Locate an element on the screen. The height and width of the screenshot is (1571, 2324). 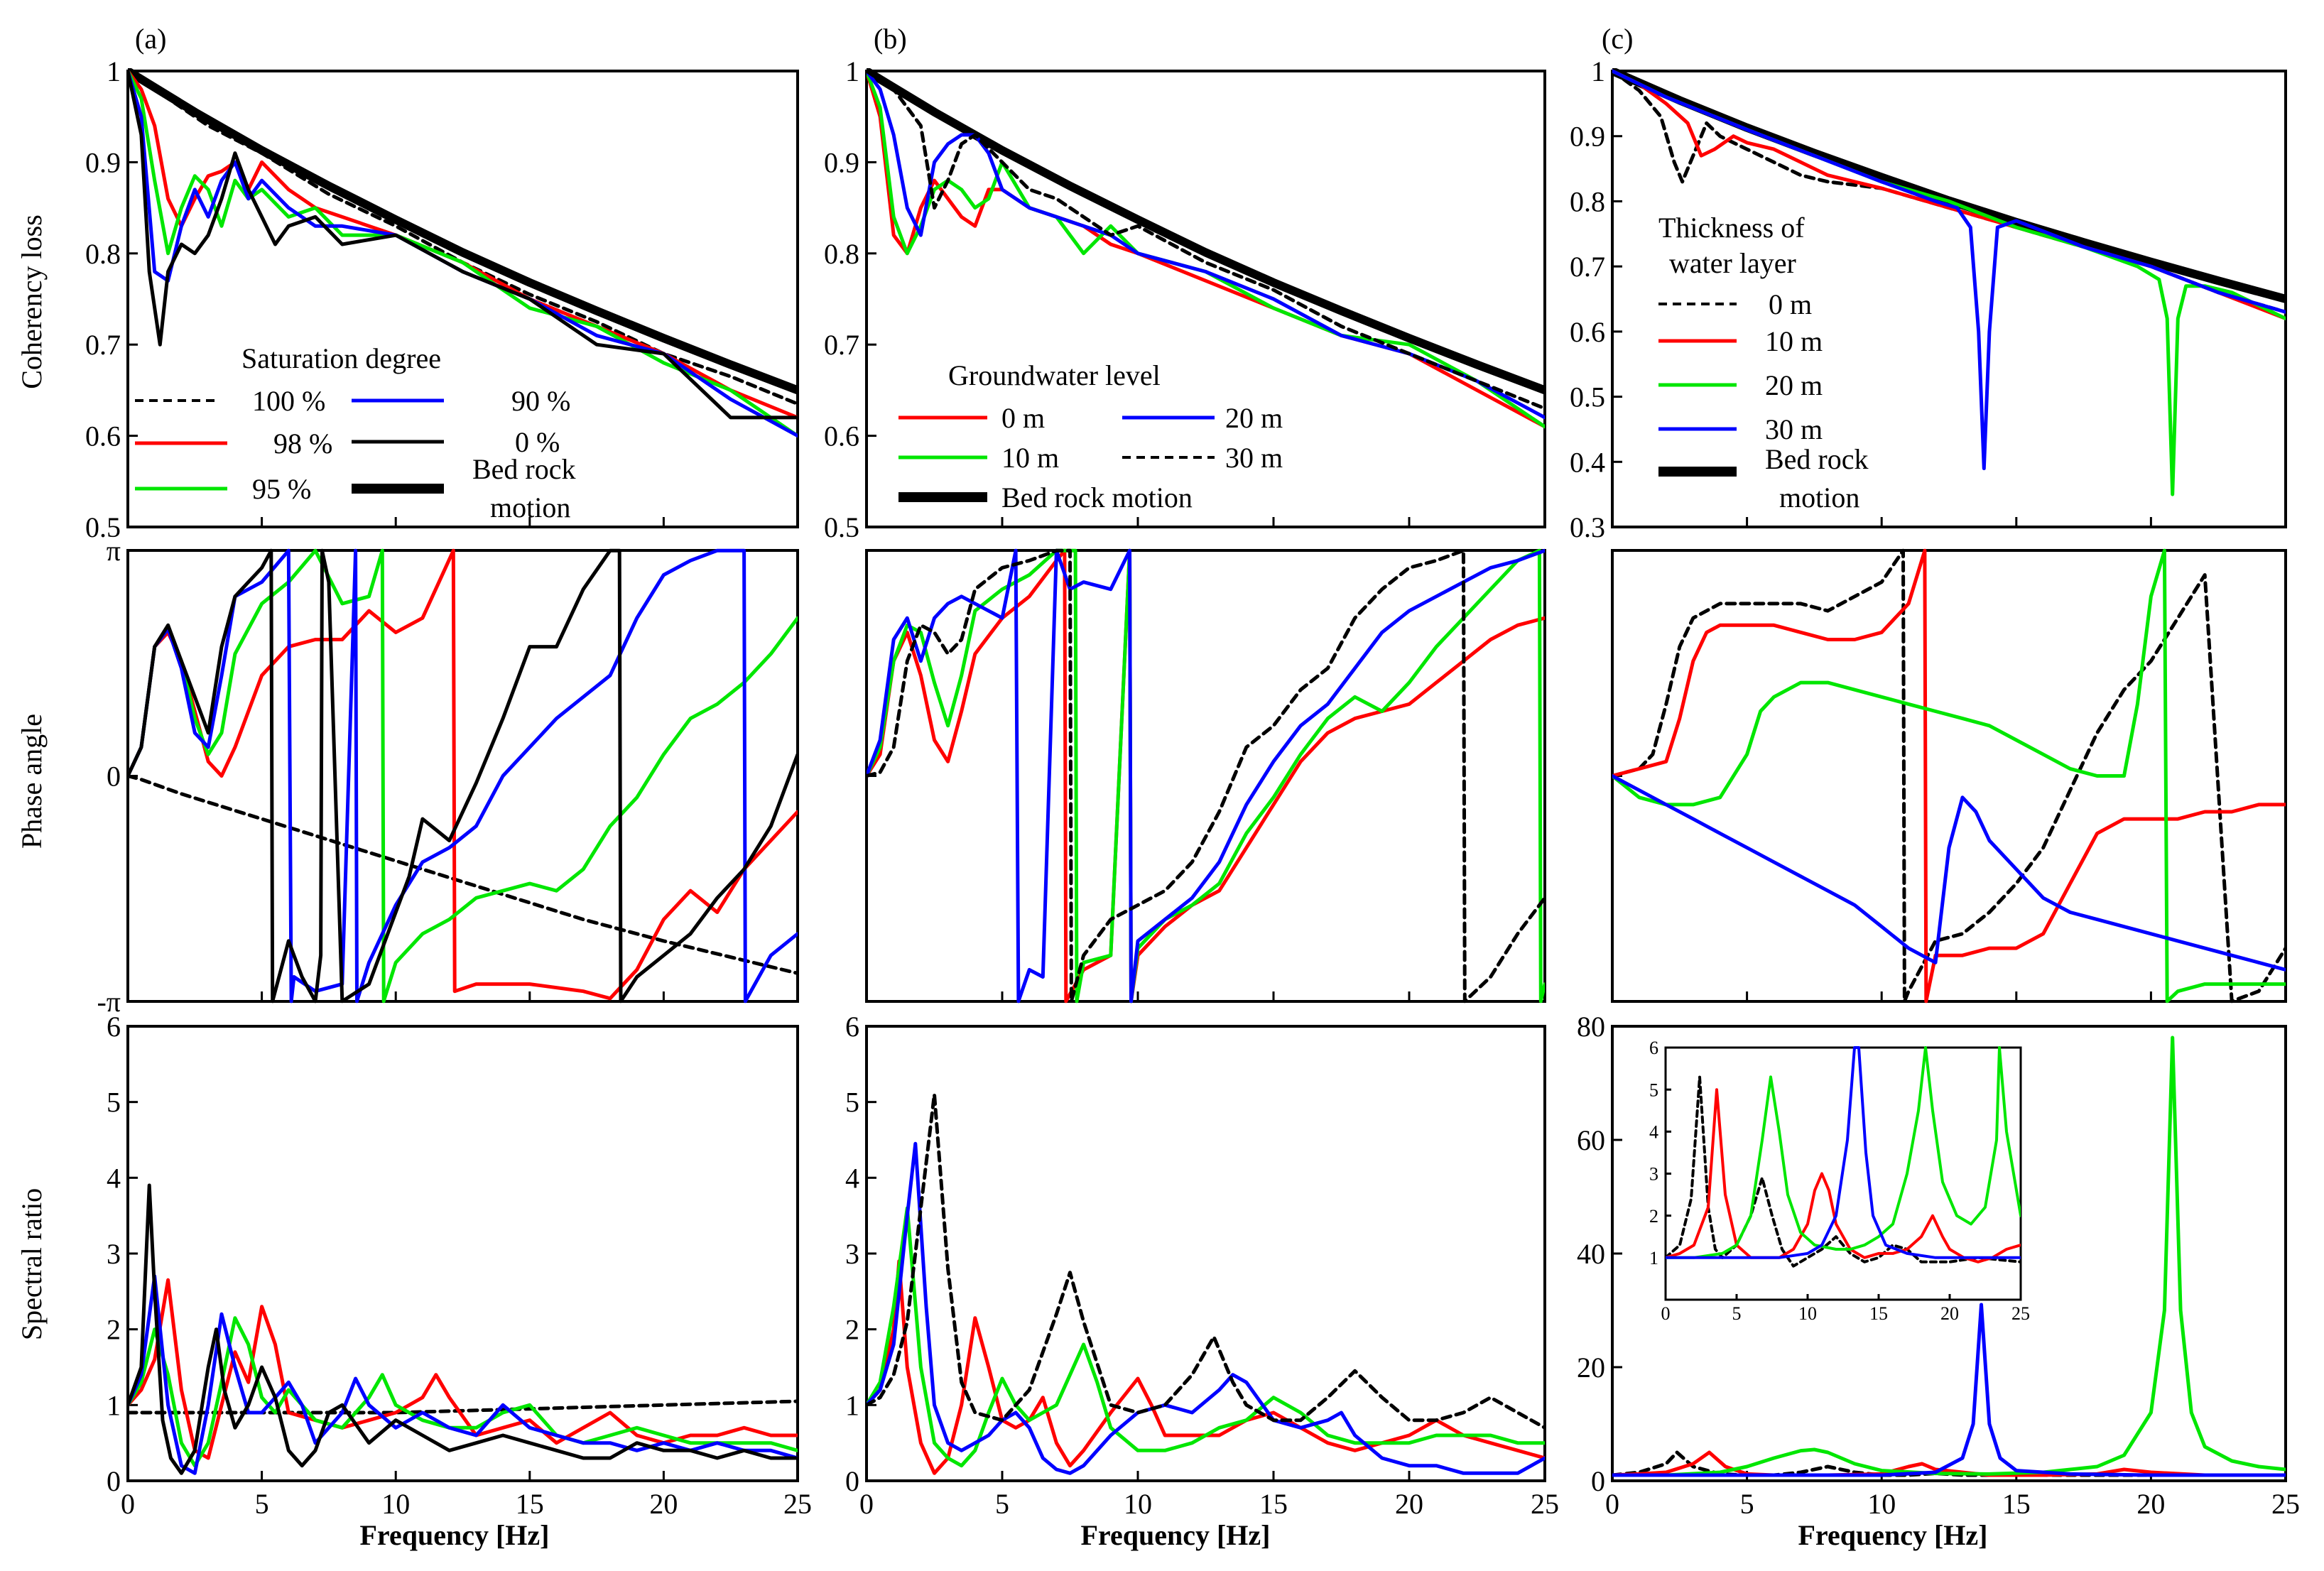
ylabel-coherency: Coherency loss is located at coordinates (32, 301).